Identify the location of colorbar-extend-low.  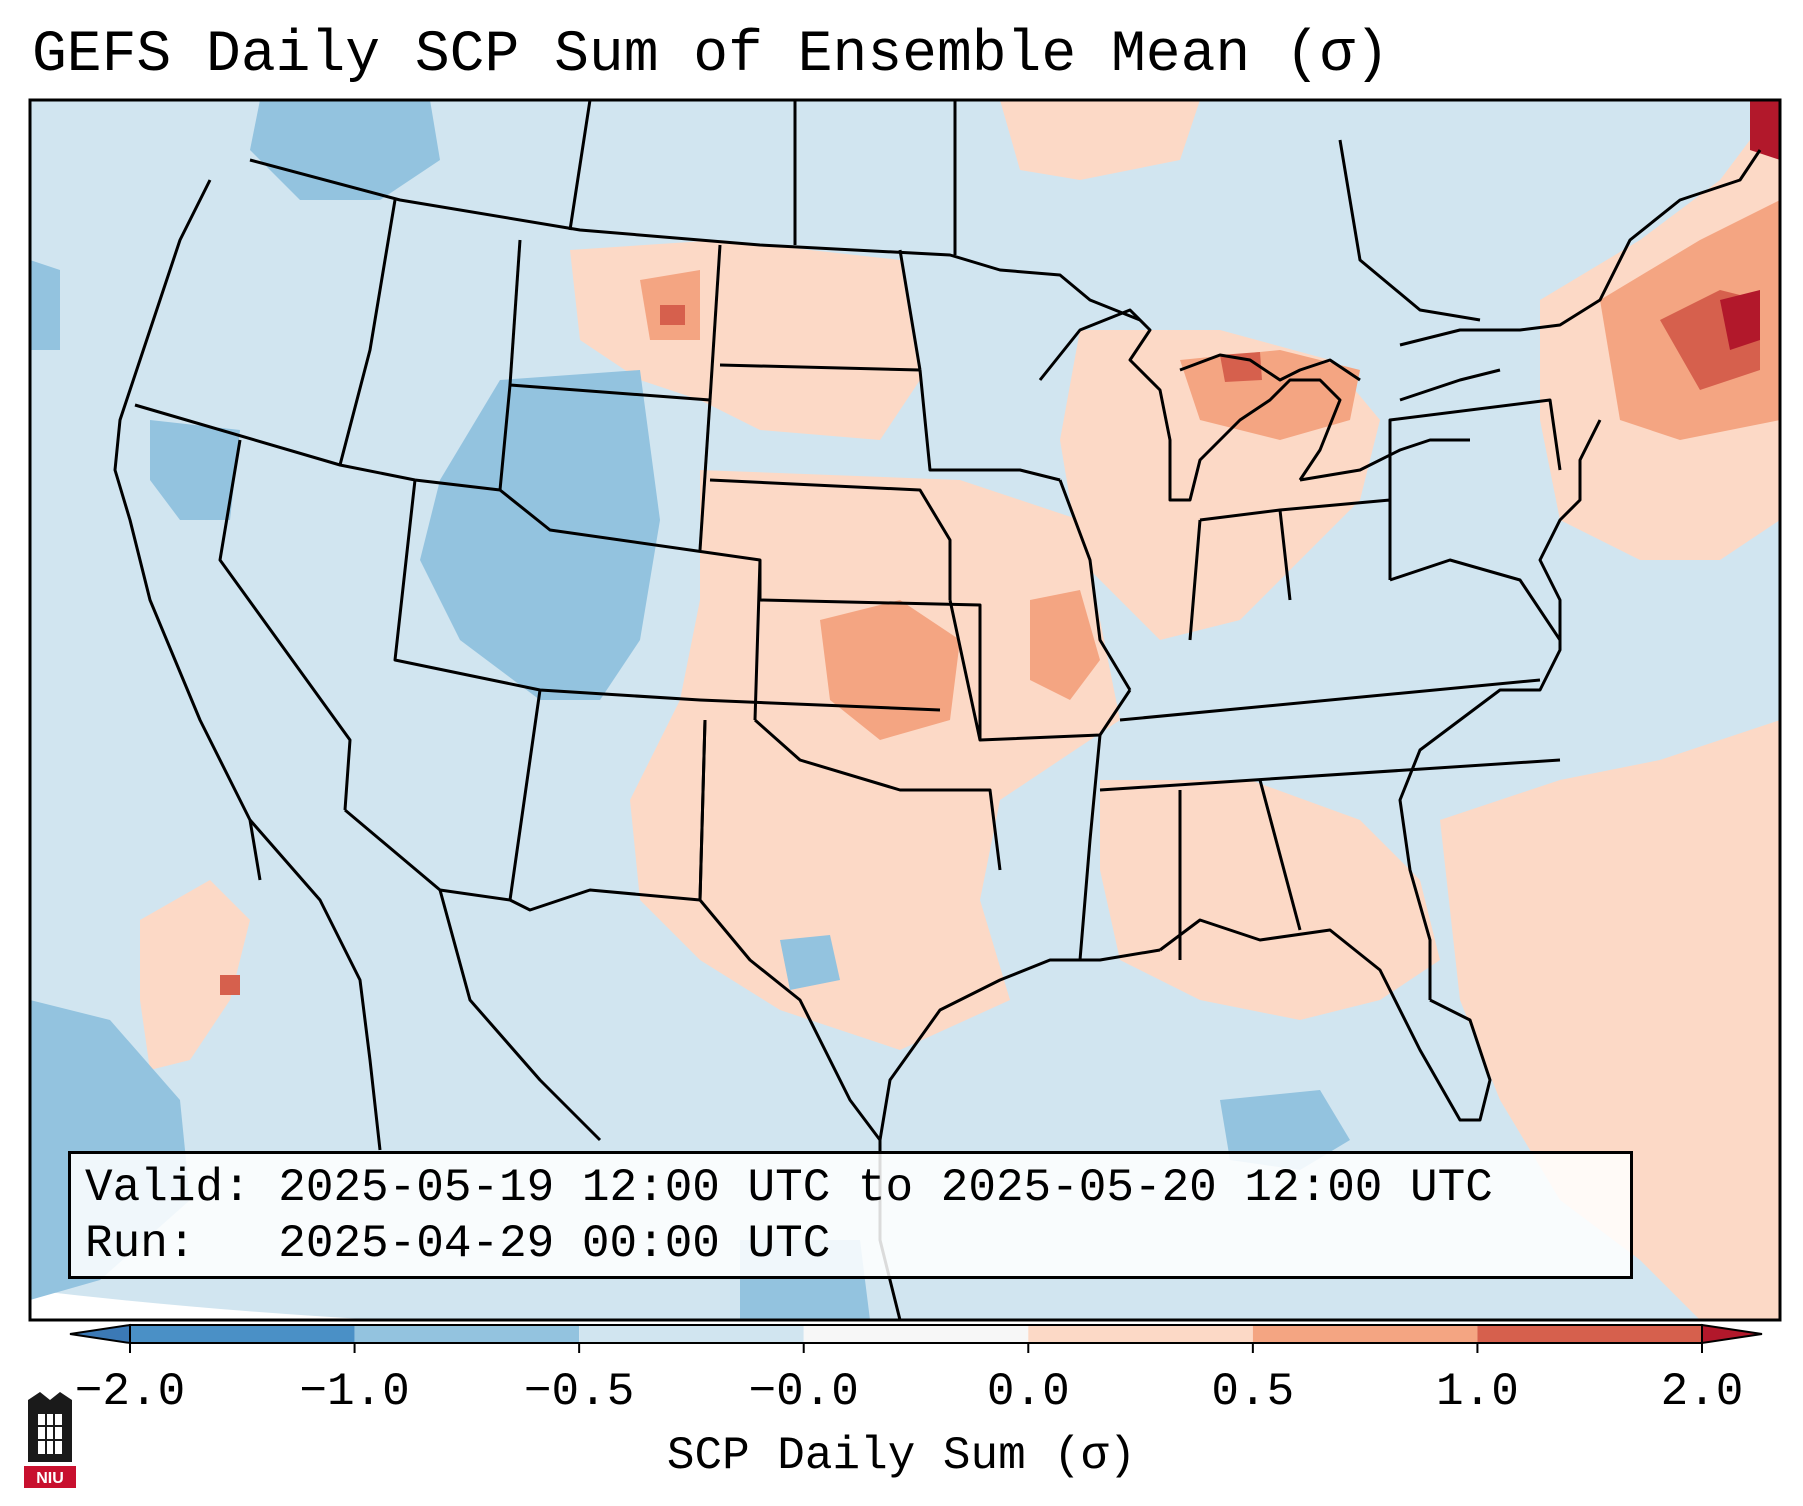
(100, 1334).